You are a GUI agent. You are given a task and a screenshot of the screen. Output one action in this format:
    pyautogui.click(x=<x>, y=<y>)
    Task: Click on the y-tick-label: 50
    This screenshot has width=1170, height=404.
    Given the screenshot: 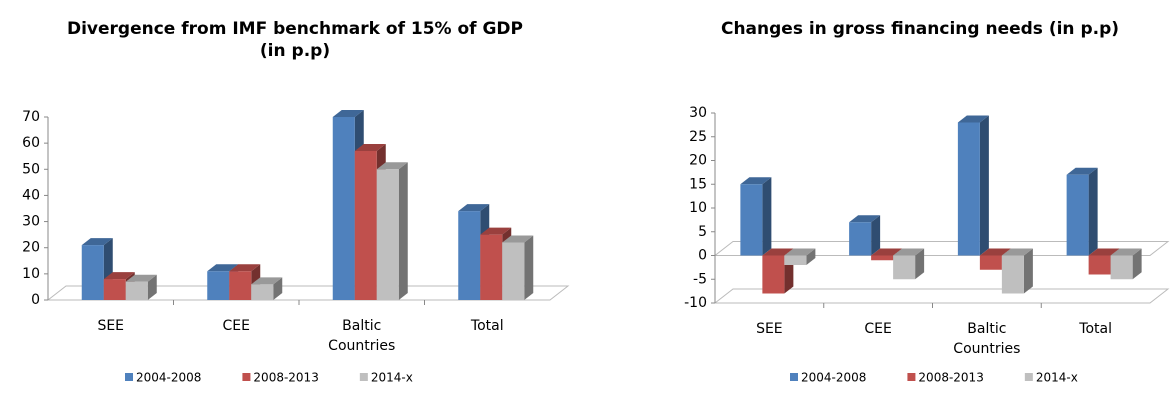 What is the action you would take?
    pyautogui.click(x=31, y=169)
    